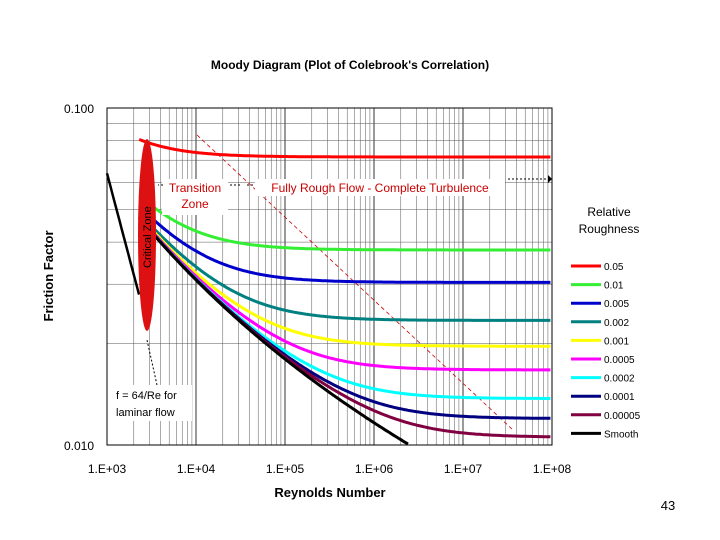  I want to click on critical-zone-ellipse, so click(147, 235).